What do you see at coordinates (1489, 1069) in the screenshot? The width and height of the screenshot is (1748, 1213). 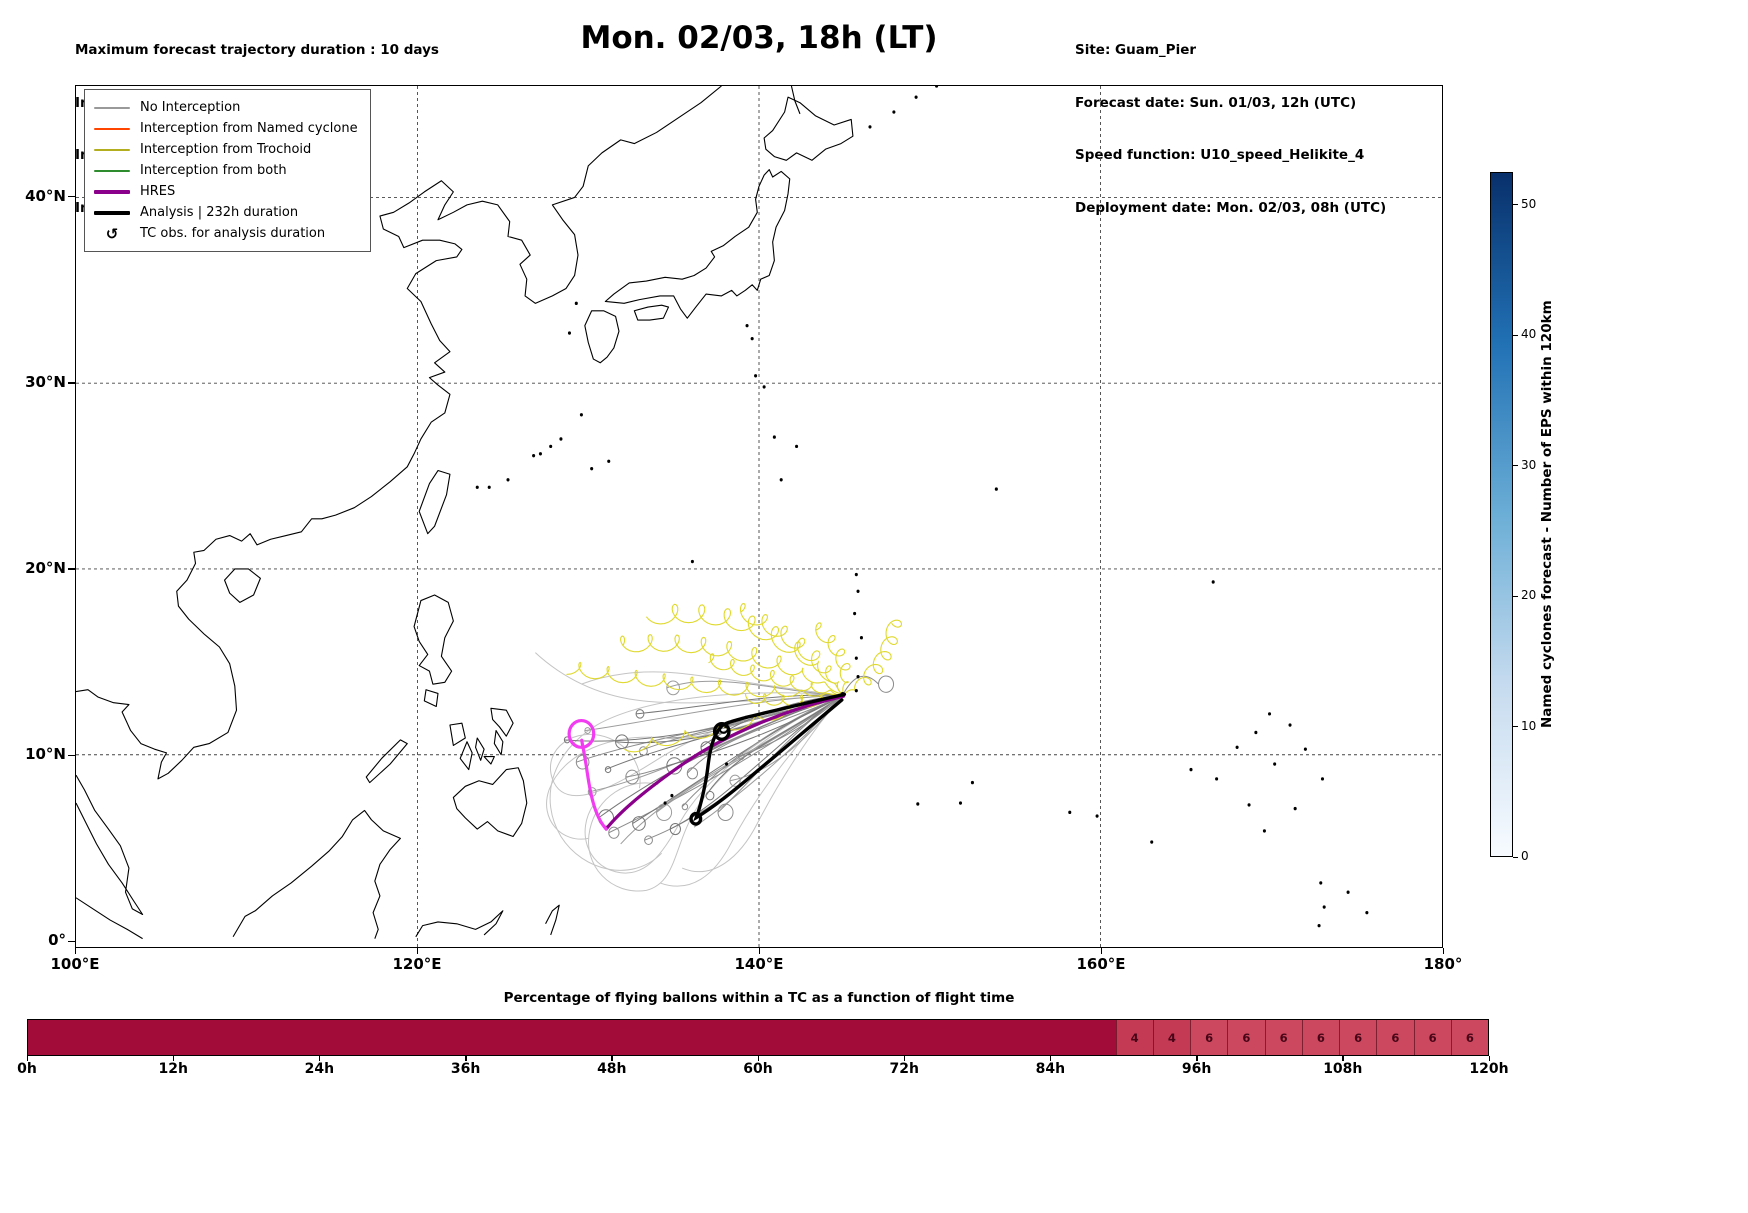 I see `bottom-tick-label: 120h` at bounding box center [1489, 1069].